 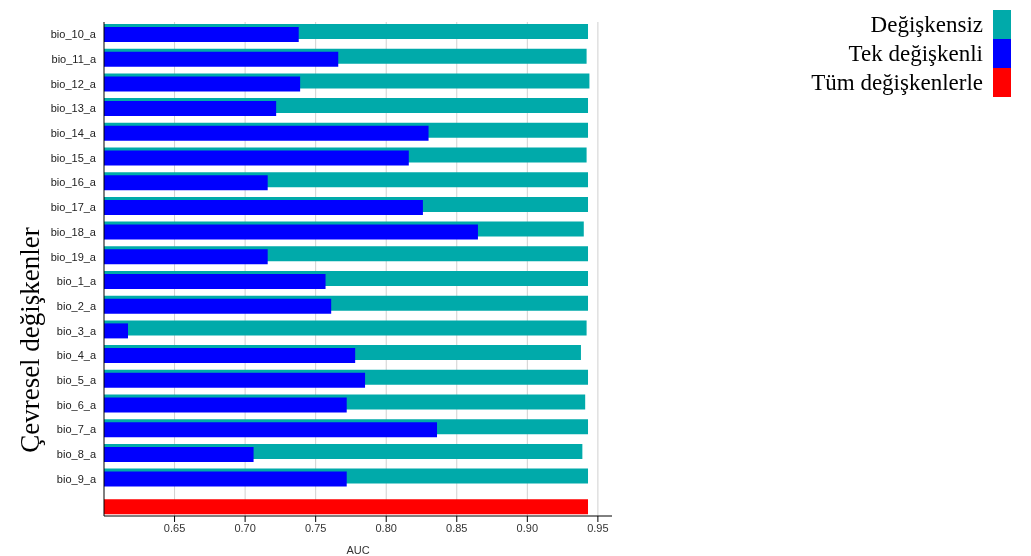 I want to click on y-tick-label: bio_11_a, so click(x=74, y=58).